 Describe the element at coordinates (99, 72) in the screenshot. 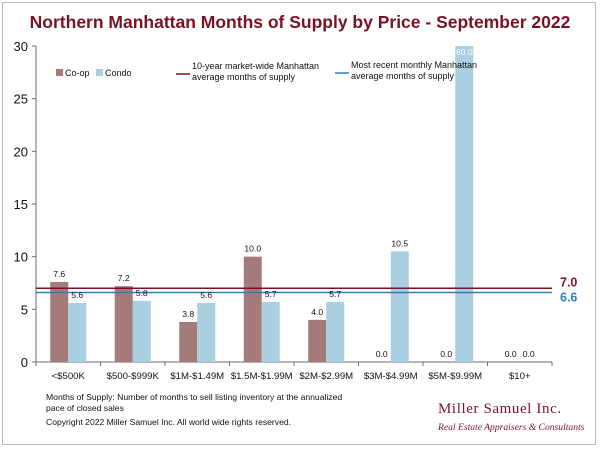

I see `legend-swatch-condo` at that location.